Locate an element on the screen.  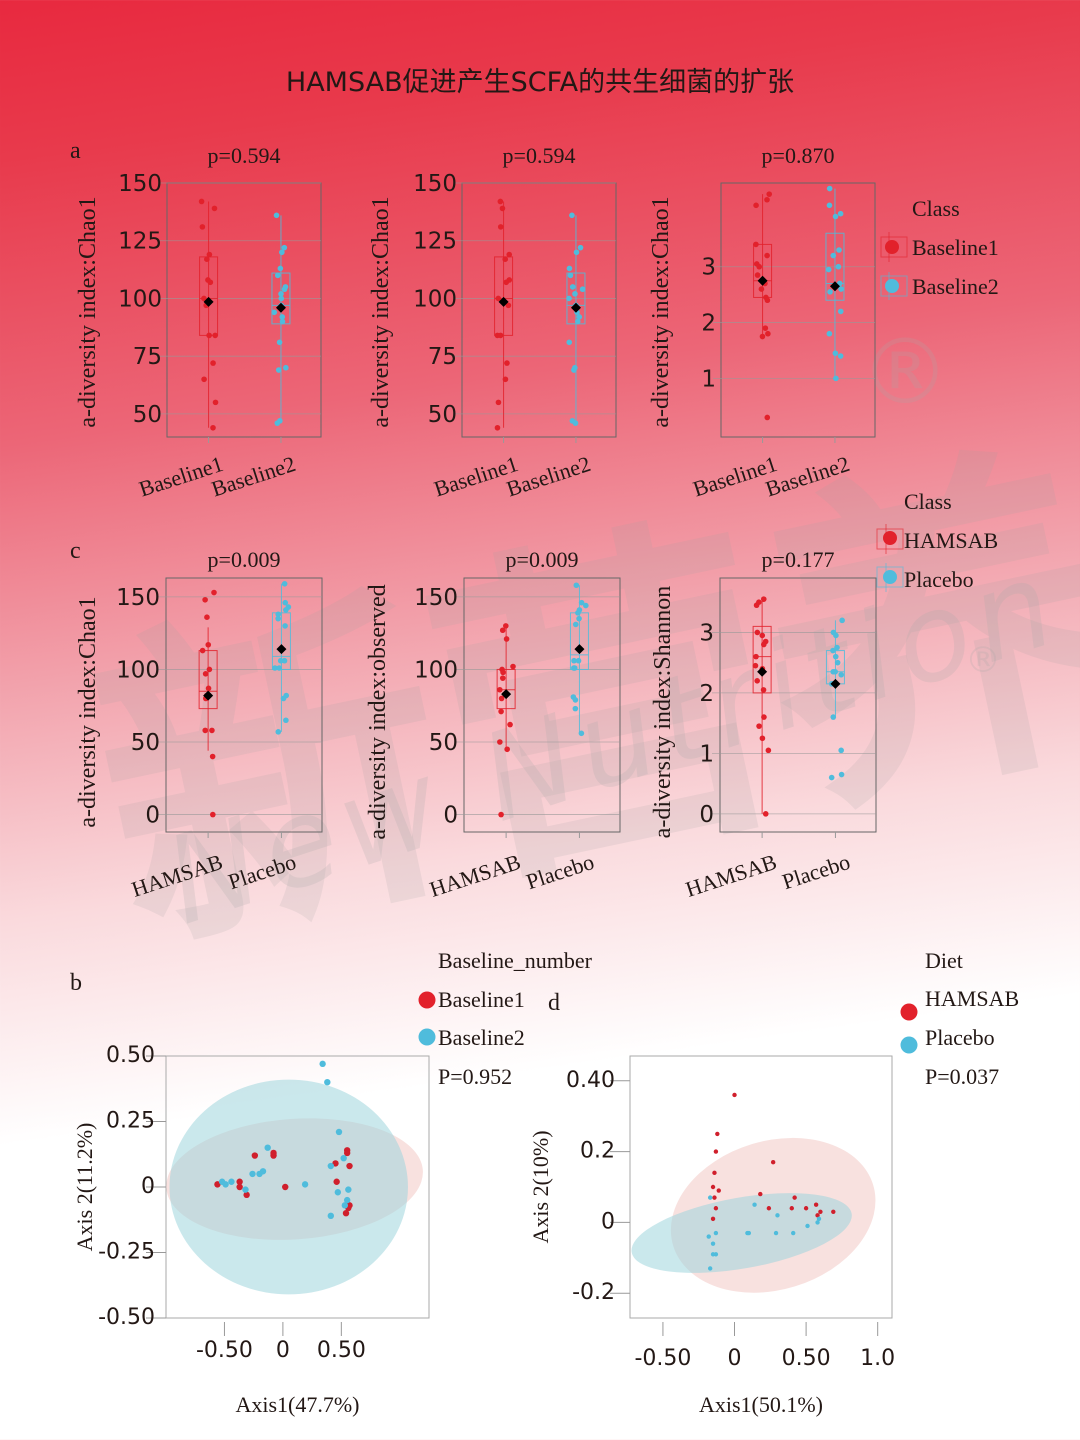
legend-class-c: Class HAMSAB Placebo is located at coordinates (937, 540).